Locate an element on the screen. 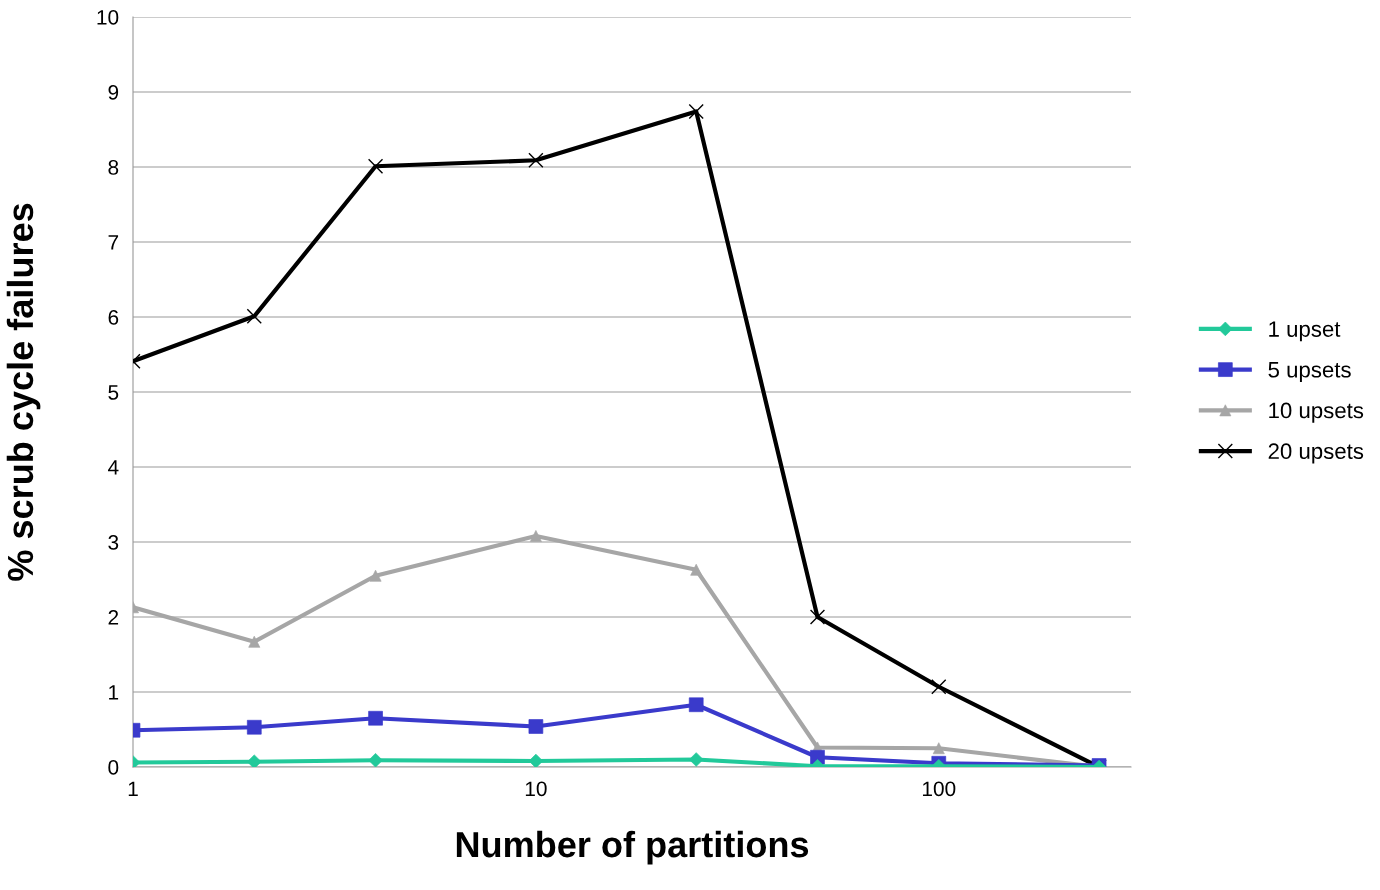  y-tick-label: 1 is located at coordinates (114, 692).